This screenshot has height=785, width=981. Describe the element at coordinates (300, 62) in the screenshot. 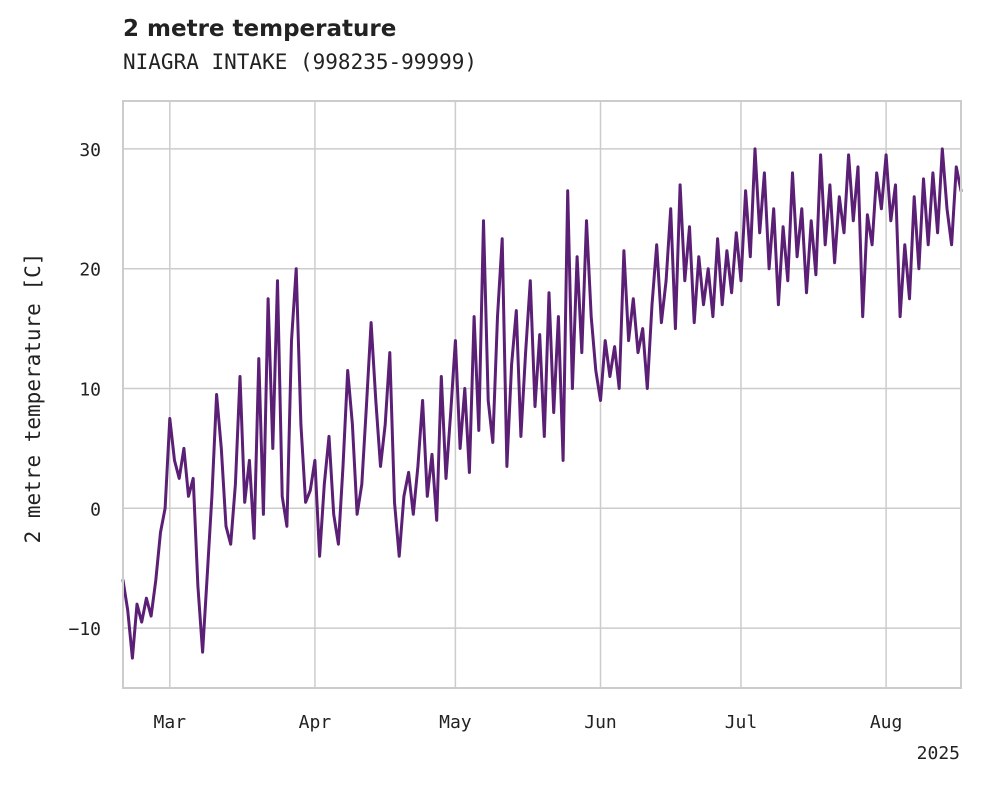

I see `chart-subtitle: NIAGRA INTAKE (998235-99999)` at that location.